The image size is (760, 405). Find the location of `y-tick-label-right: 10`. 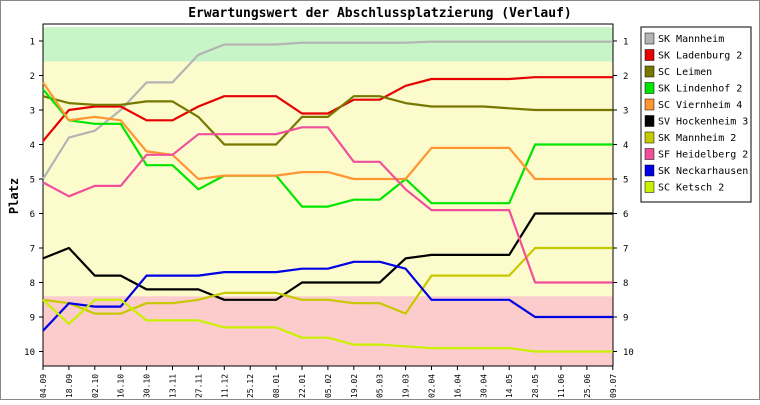

y-tick-label-right: 10 is located at coordinates (628, 353).